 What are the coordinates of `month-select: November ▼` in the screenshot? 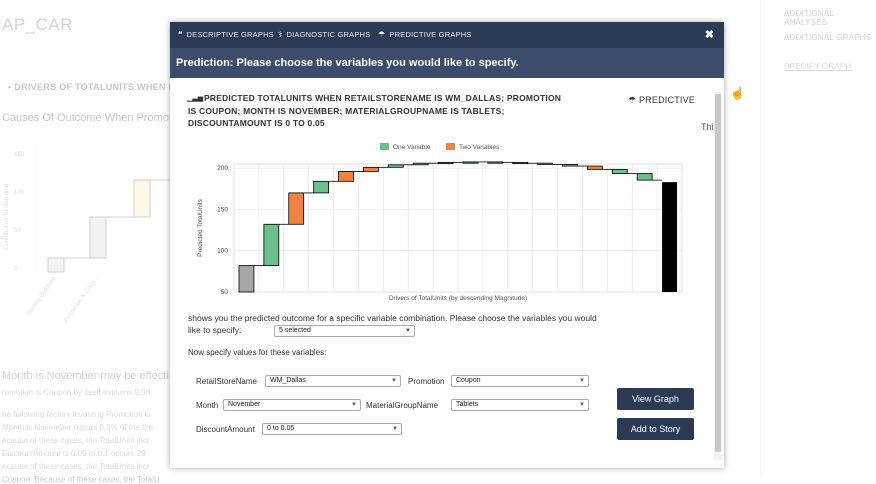 It's located at (292, 405).